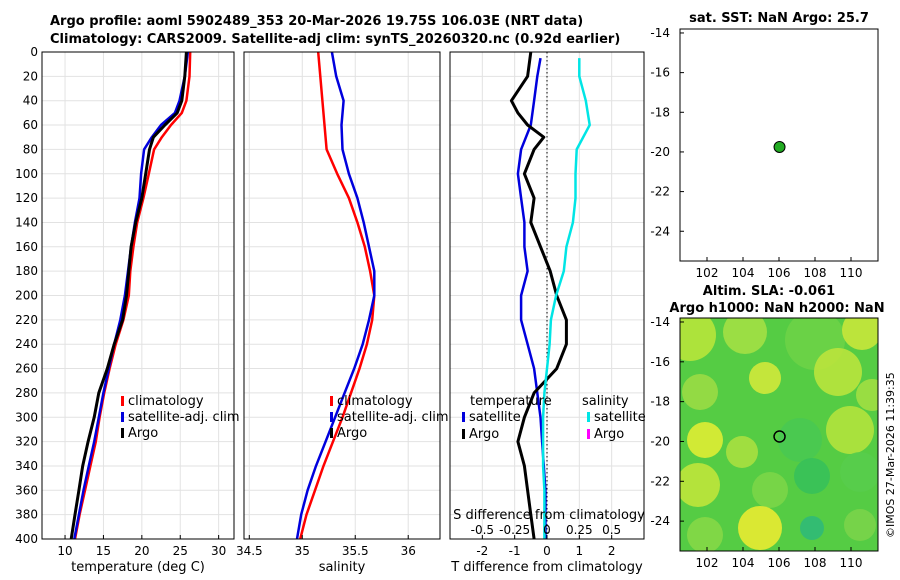  I want to click on sst-map-ytick-label: -20, so click(660, 152).